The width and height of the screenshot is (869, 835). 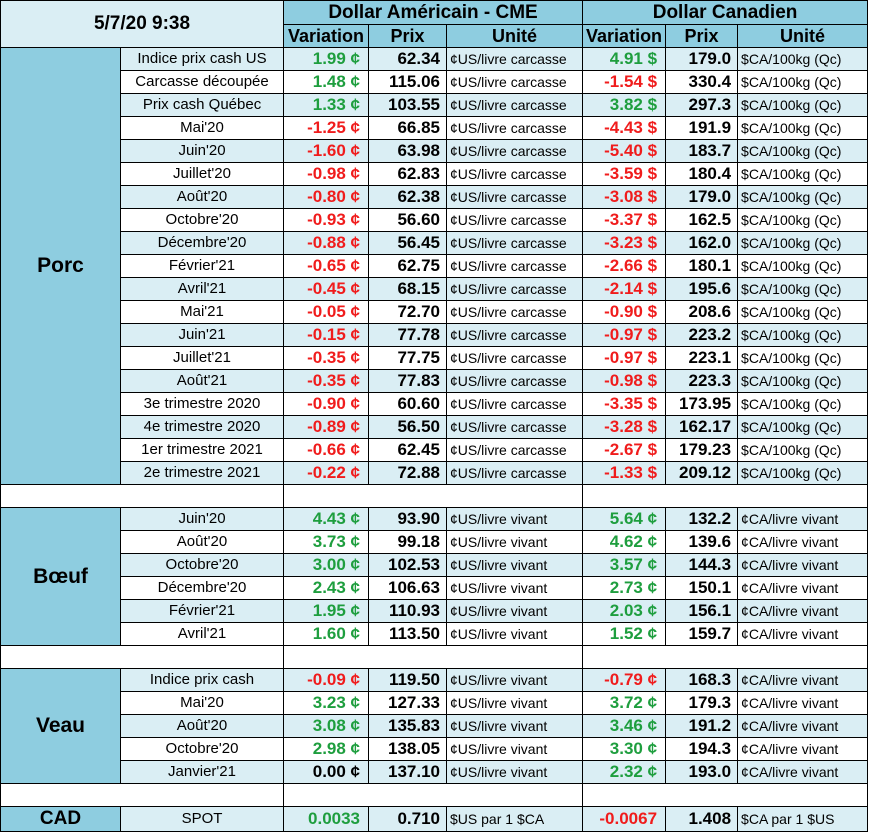 I want to click on usd-prix-header: Prix, so click(x=408, y=36).